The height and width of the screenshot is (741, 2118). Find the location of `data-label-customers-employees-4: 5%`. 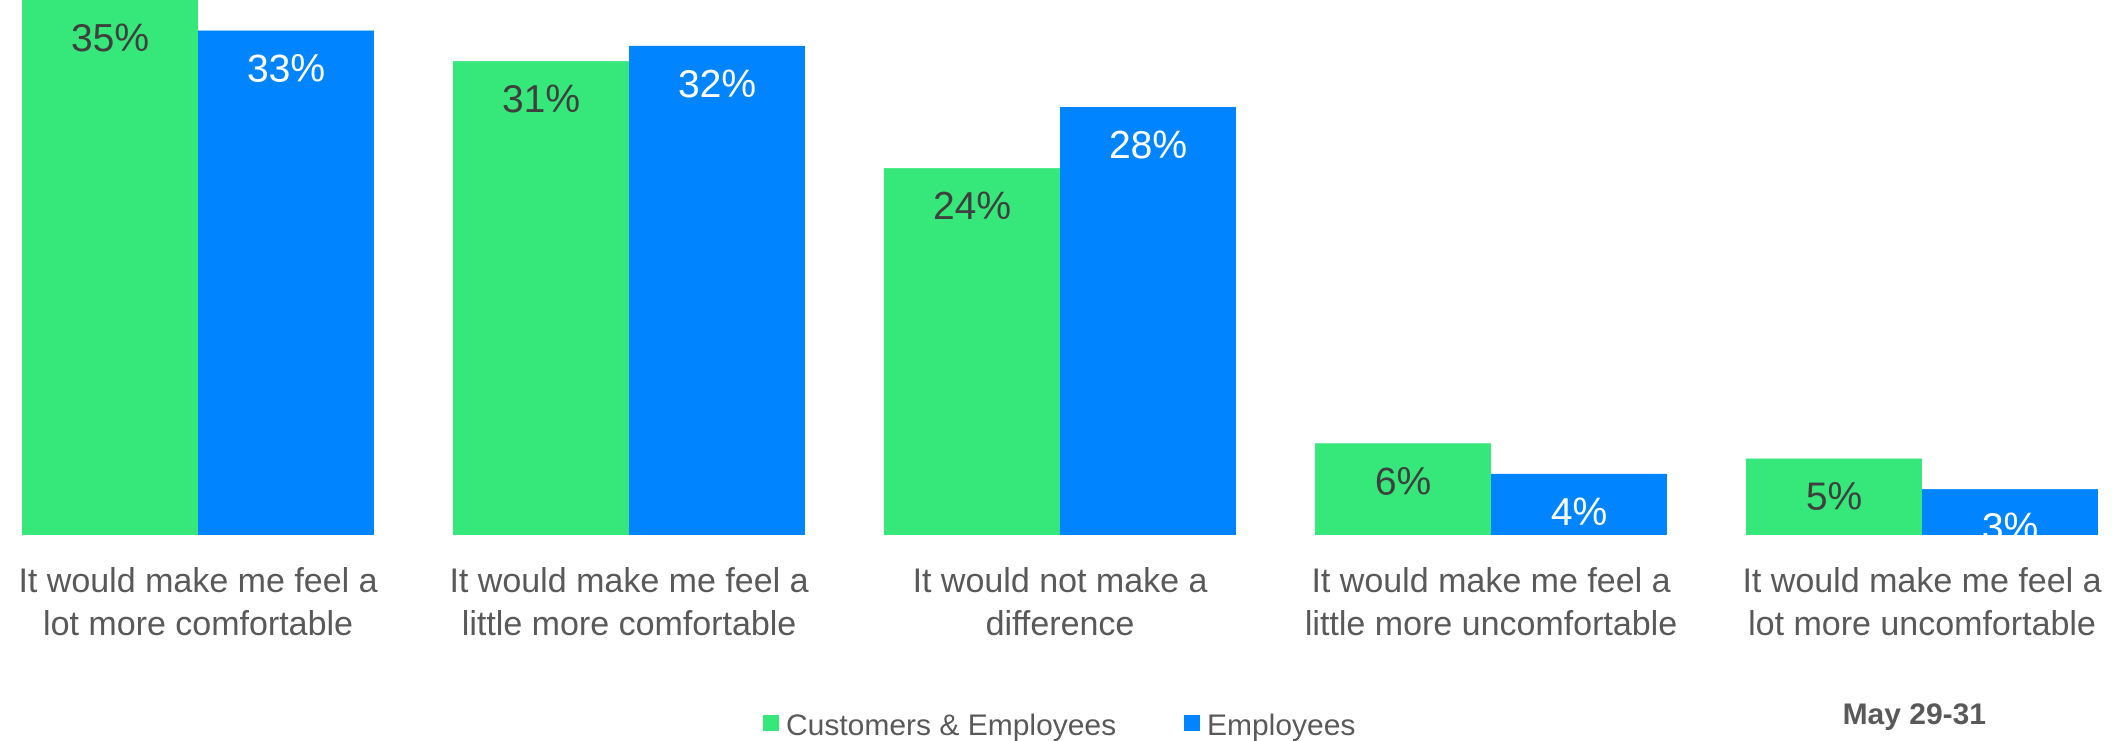

data-label-customers-employees-4: 5% is located at coordinates (1834, 497).